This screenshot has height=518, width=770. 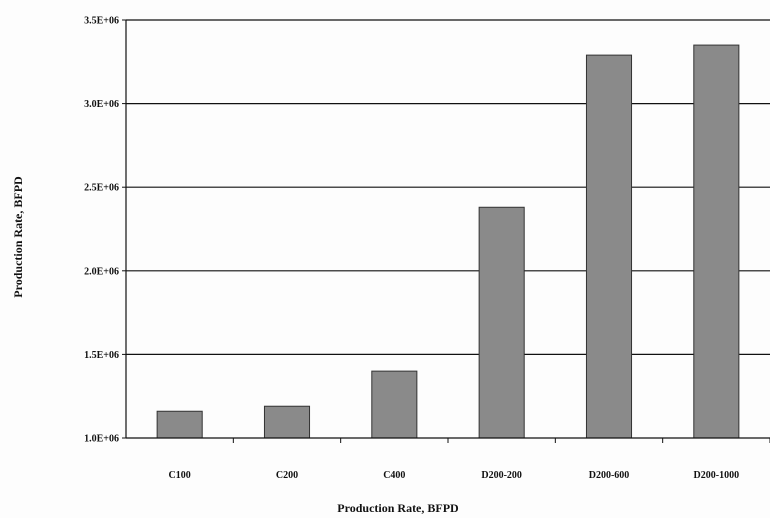 I want to click on y-axis-title: Production Rate, BFPD, so click(x=18, y=237).